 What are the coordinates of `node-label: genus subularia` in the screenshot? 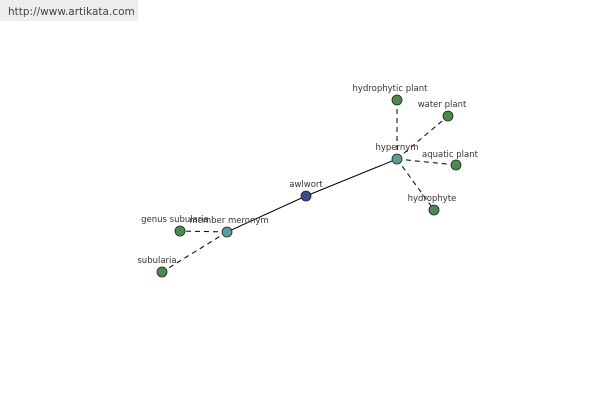 It's located at (175, 220).